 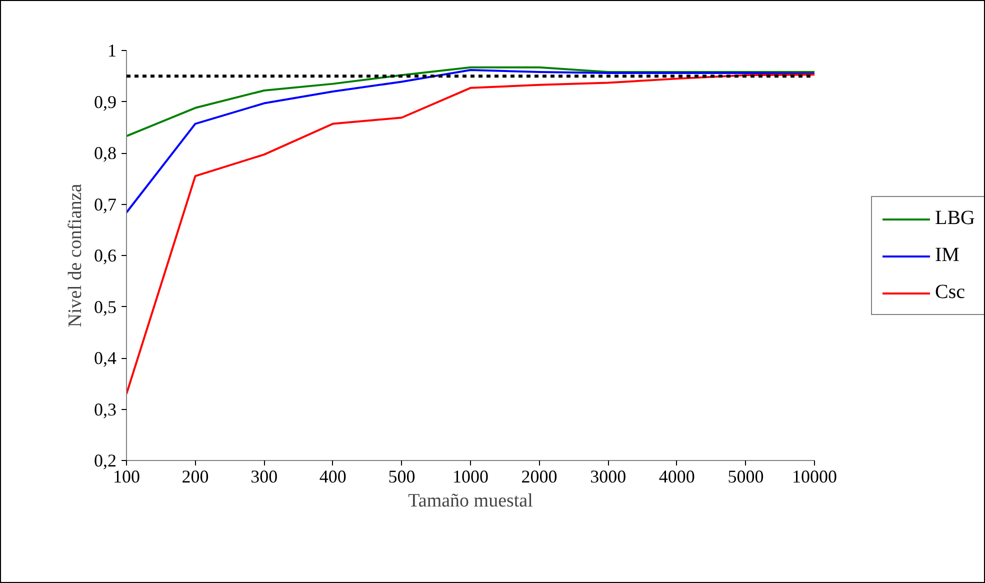 What do you see at coordinates (105, 409) in the screenshot?
I see `y-tick-label: 0,3` at bounding box center [105, 409].